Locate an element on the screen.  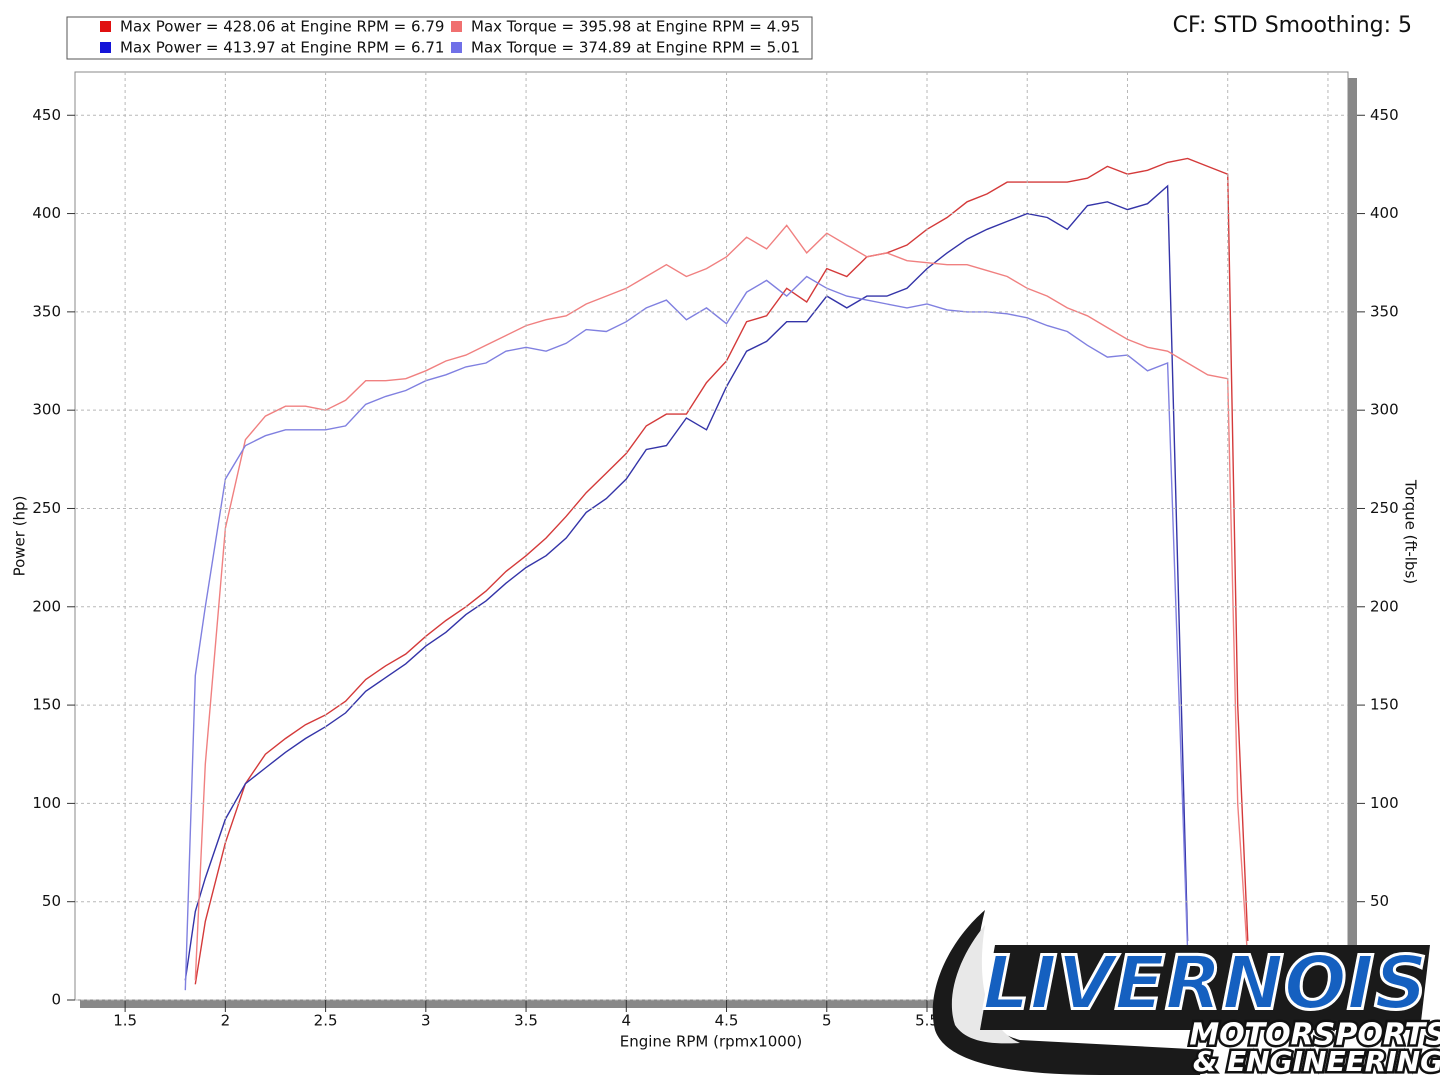
x-tick-label: 4.5 is located at coordinates (727, 1021).